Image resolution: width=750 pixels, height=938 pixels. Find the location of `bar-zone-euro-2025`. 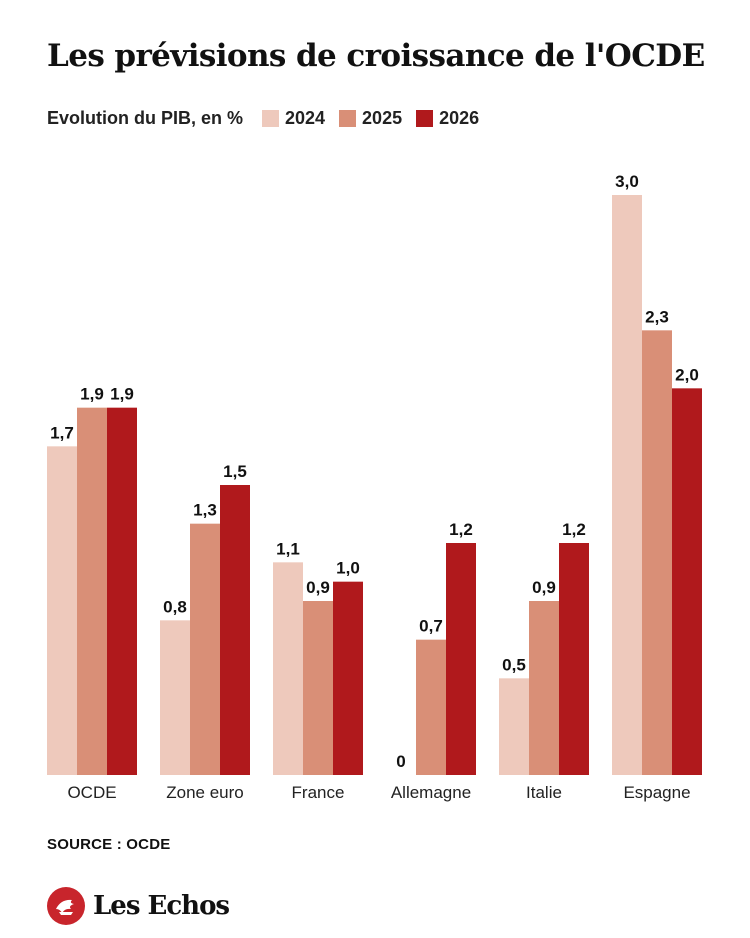

bar-zone-euro-2025 is located at coordinates (205, 649).